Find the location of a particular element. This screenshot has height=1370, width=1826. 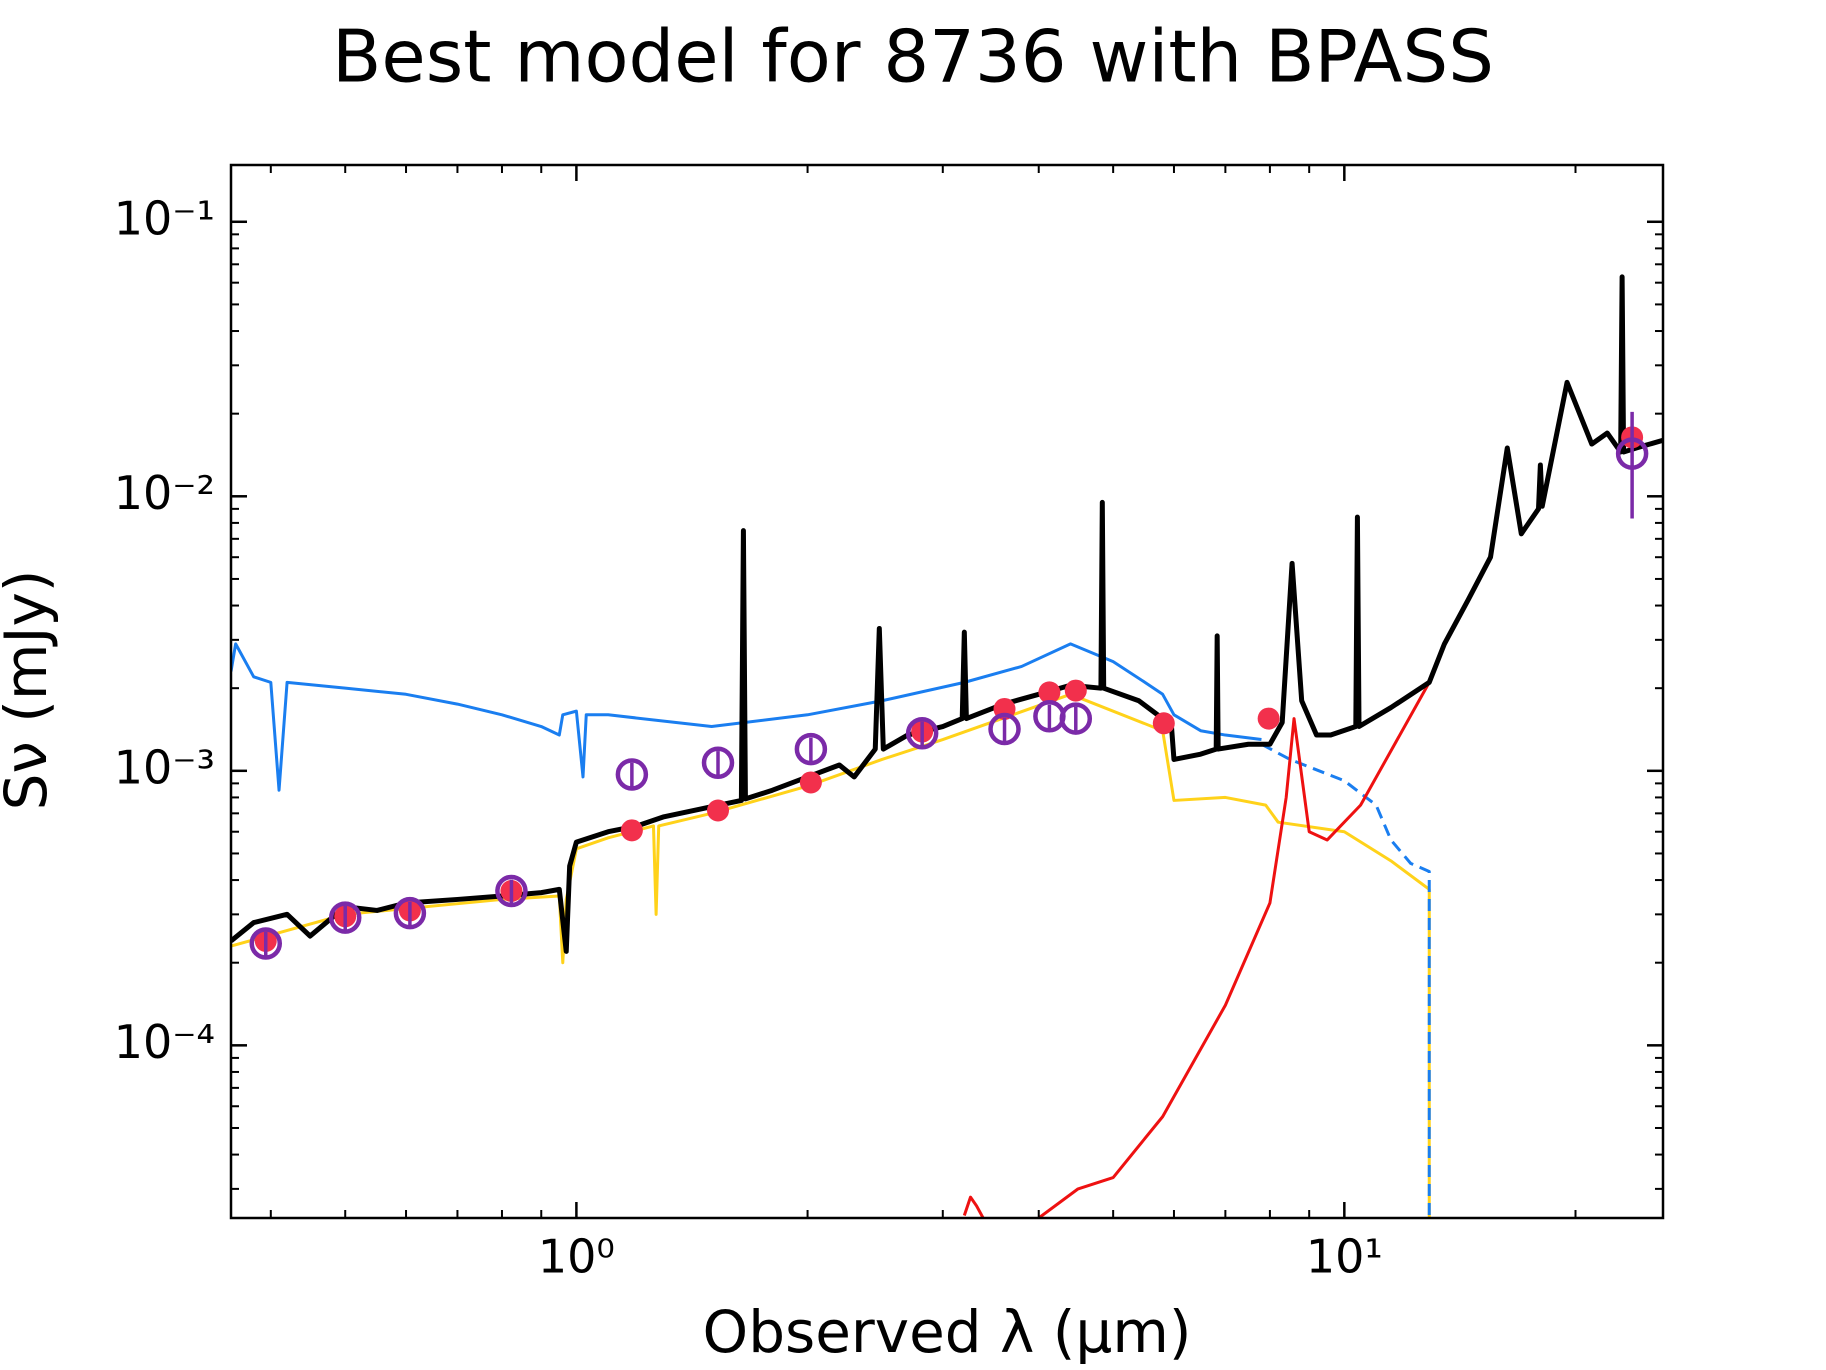

chart-title: Best model for 8736 with BPASS is located at coordinates (913, 57).